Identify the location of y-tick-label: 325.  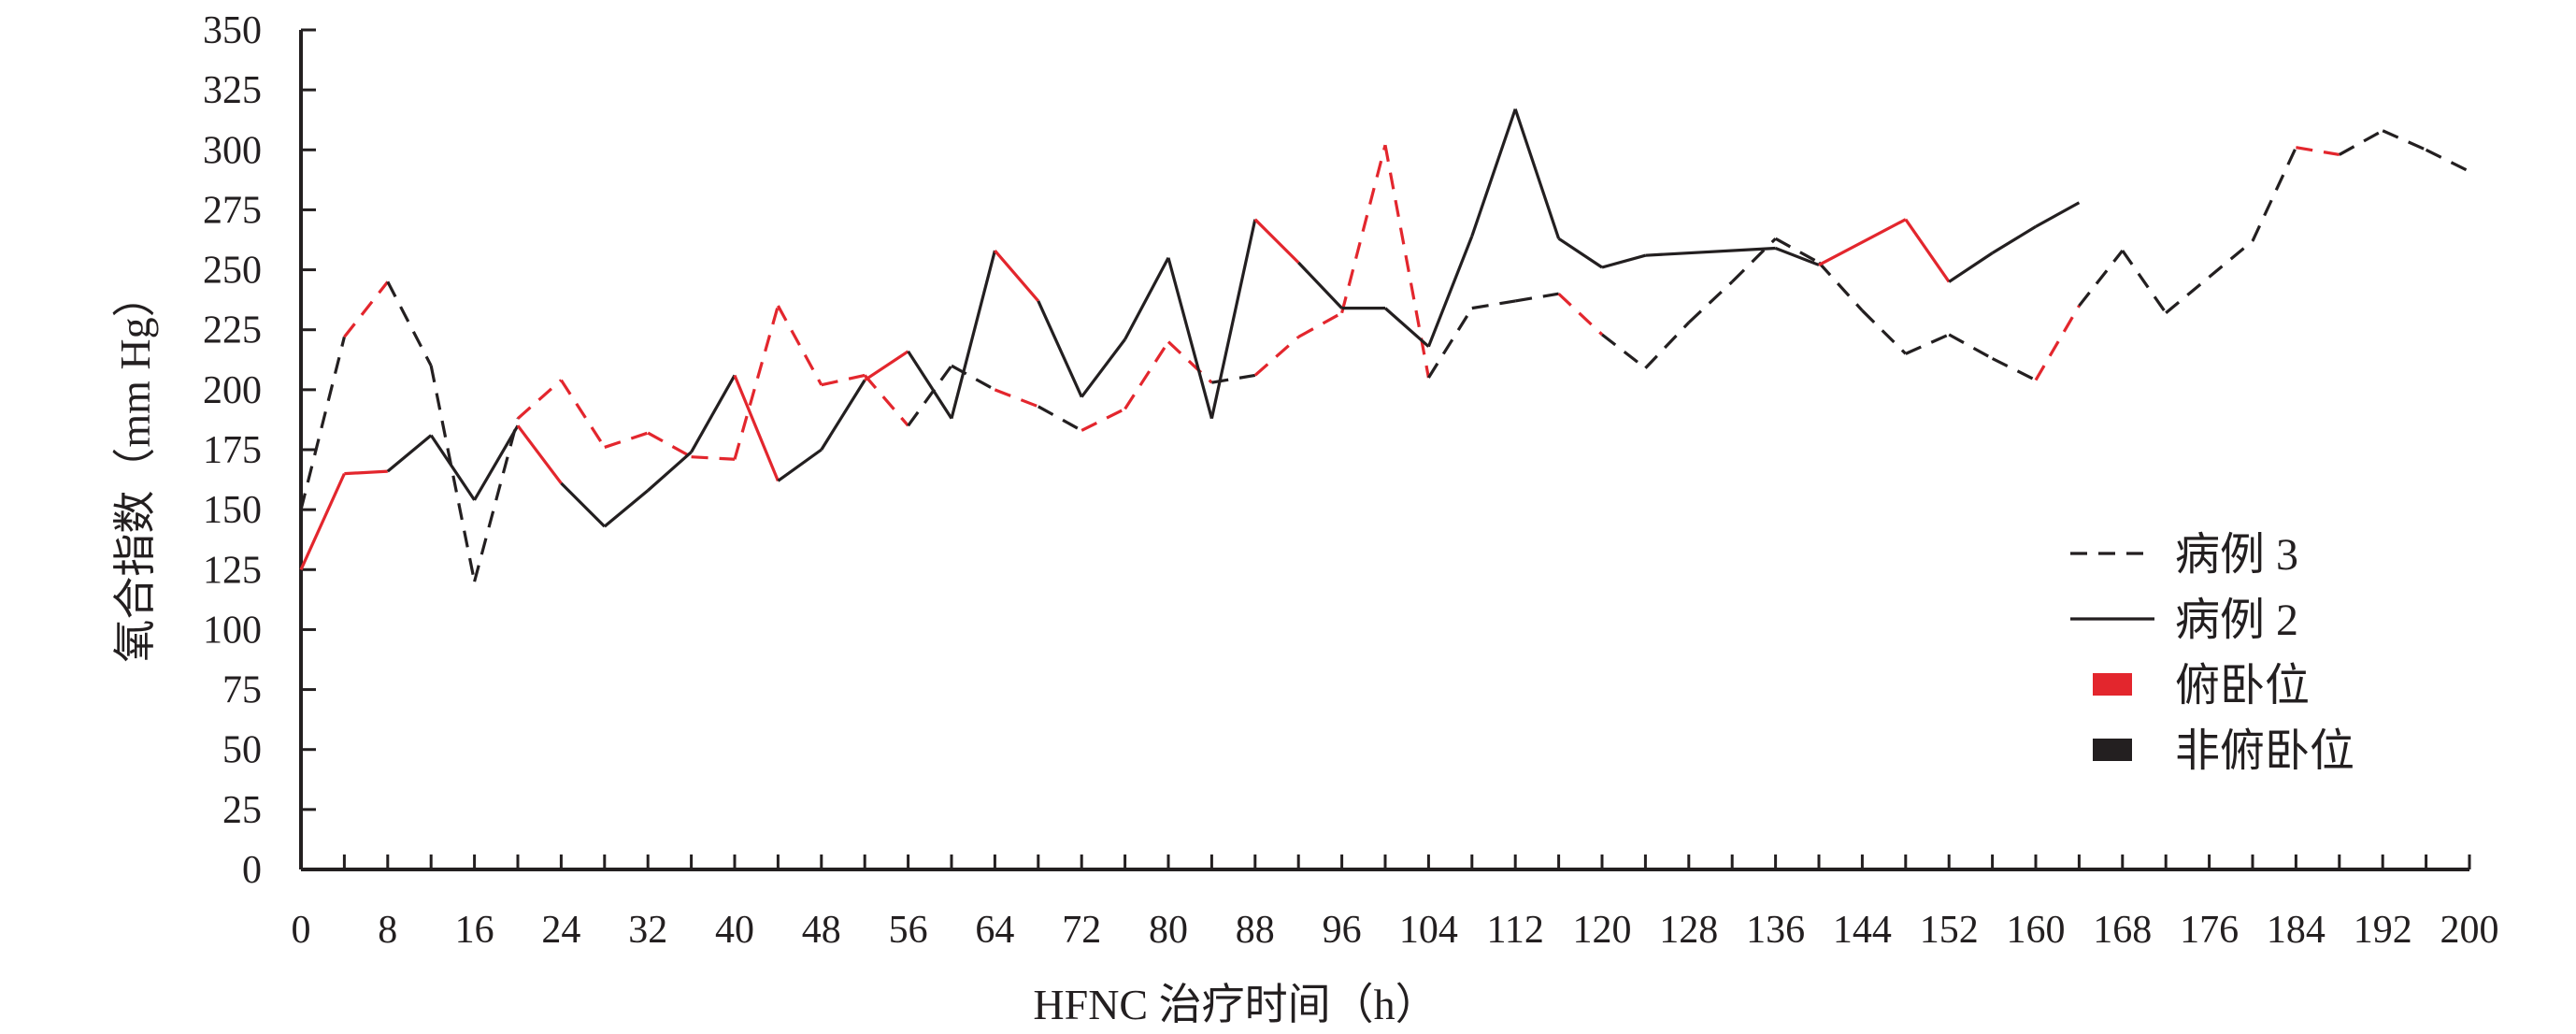
(232, 90).